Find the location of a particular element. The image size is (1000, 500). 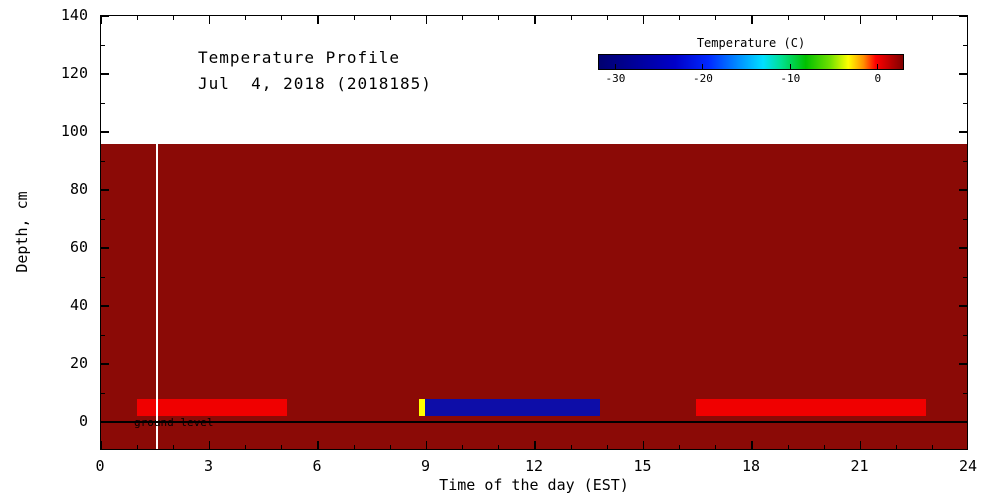

ground-level-line is located at coordinates (534, 422).